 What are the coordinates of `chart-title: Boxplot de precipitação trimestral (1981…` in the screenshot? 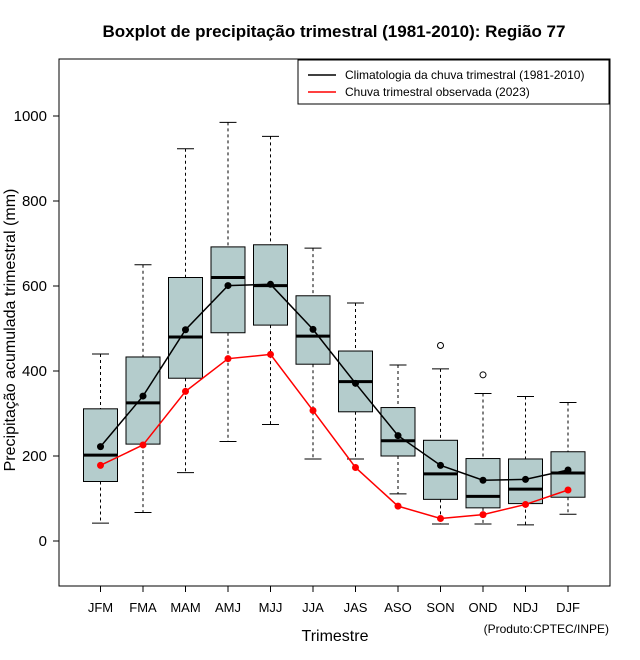 It's located at (334, 31).